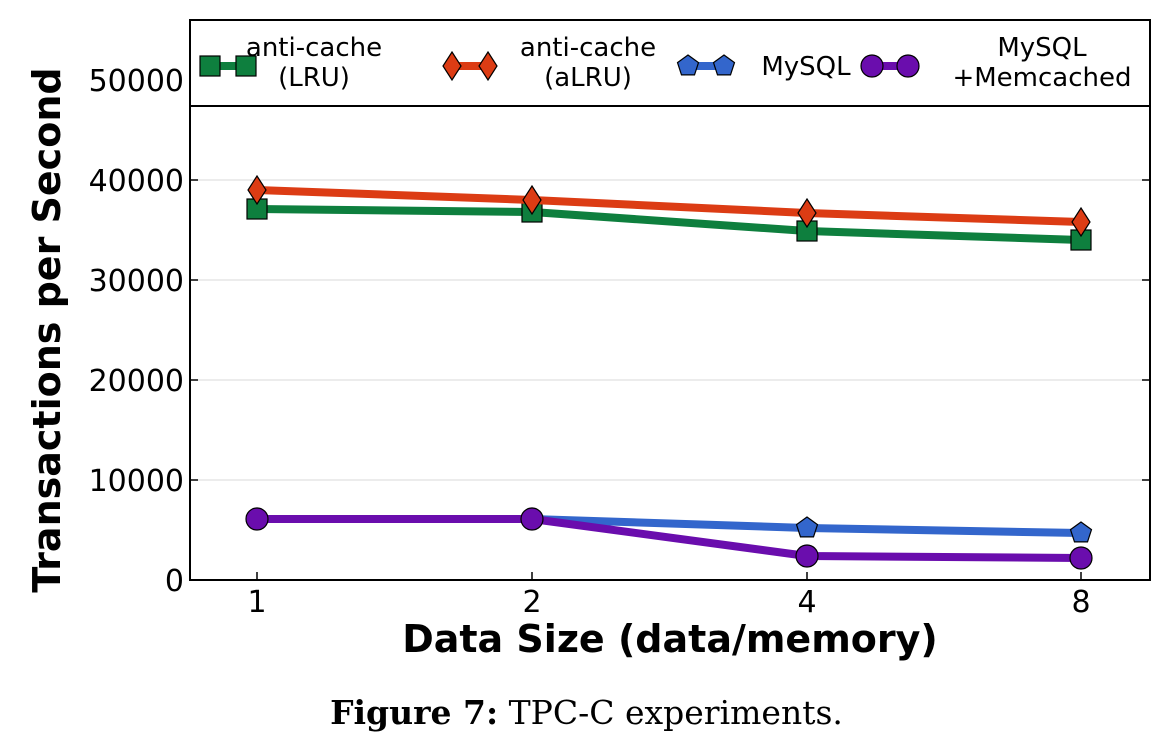  Describe the element at coordinates (47, 329) in the screenshot. I see `y-axis-label: Transactions per Second` at that location.